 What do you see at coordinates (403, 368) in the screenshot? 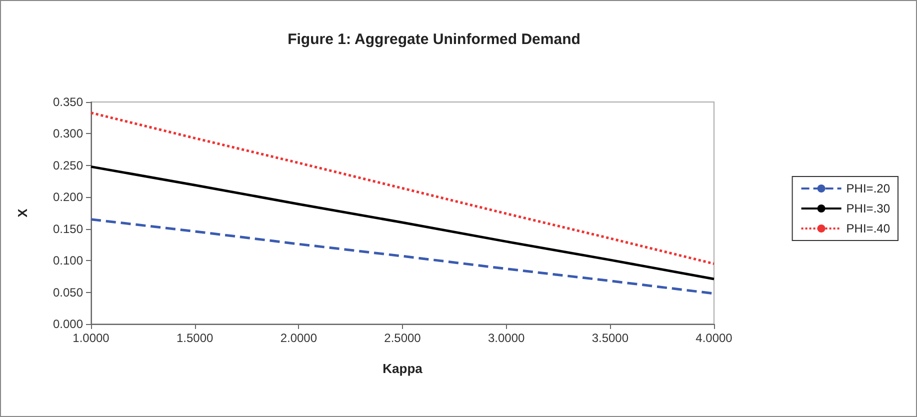
I see `x-axis-title: Kappa` at bounding box center [403, 368].